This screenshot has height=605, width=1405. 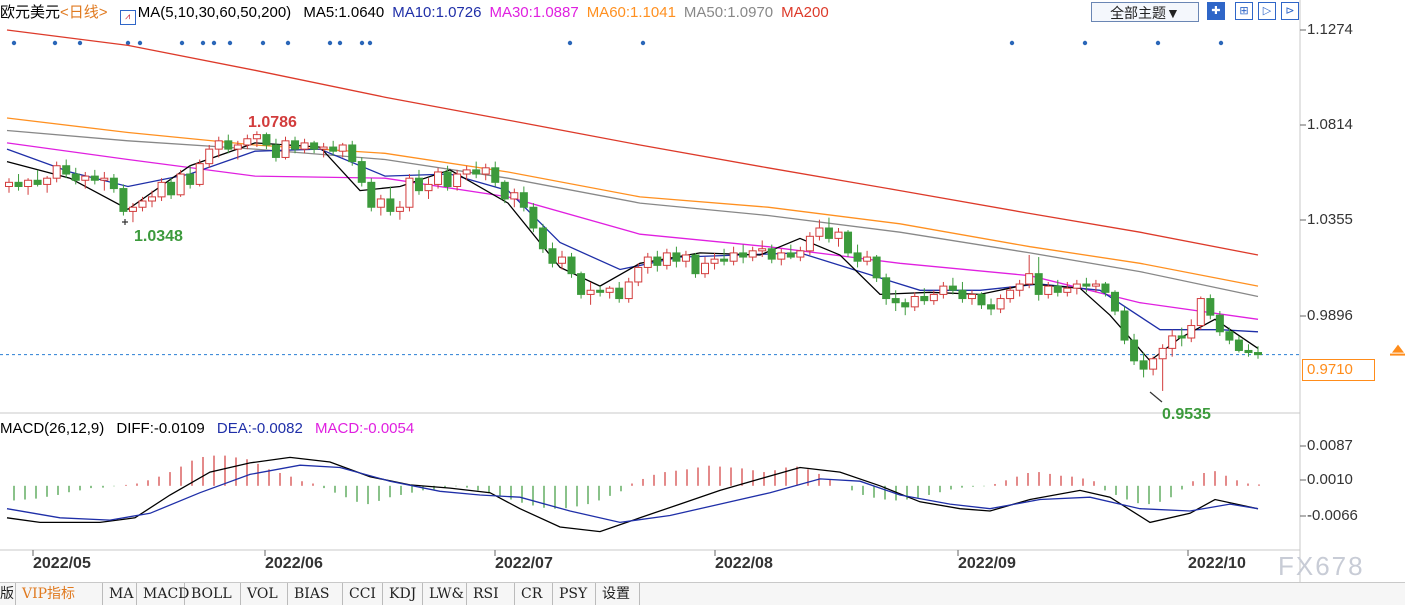 What do you see at coordinates (214, 12) in the screenshot?
I see `ma-indicator-label: MA(5,10,30,60,50,200)` at bounding box center [214, 12].